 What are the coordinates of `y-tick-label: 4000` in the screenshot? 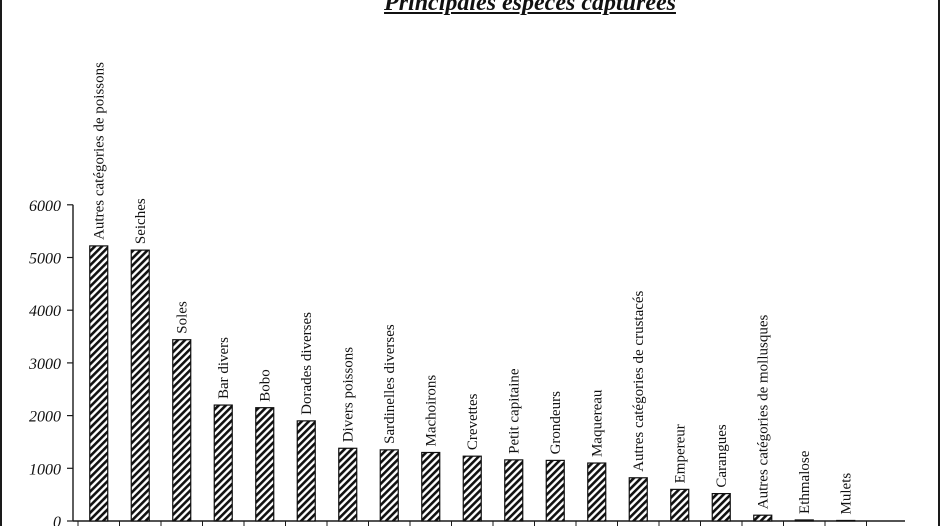 It's located at (45, 311).